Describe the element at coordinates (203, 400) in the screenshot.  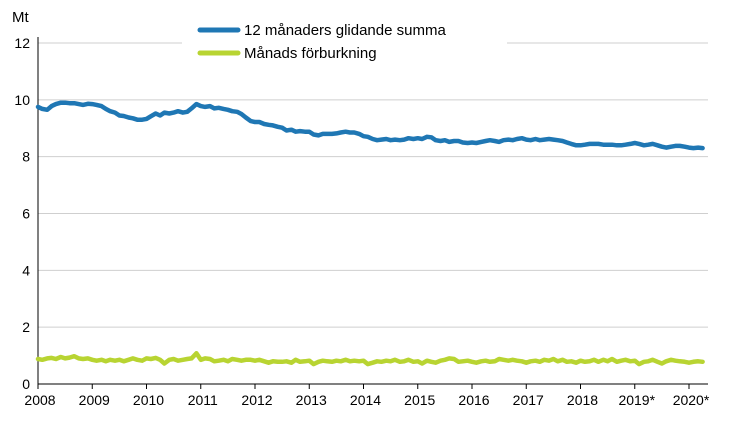
I see `x-tick-label: 2011` at that location.